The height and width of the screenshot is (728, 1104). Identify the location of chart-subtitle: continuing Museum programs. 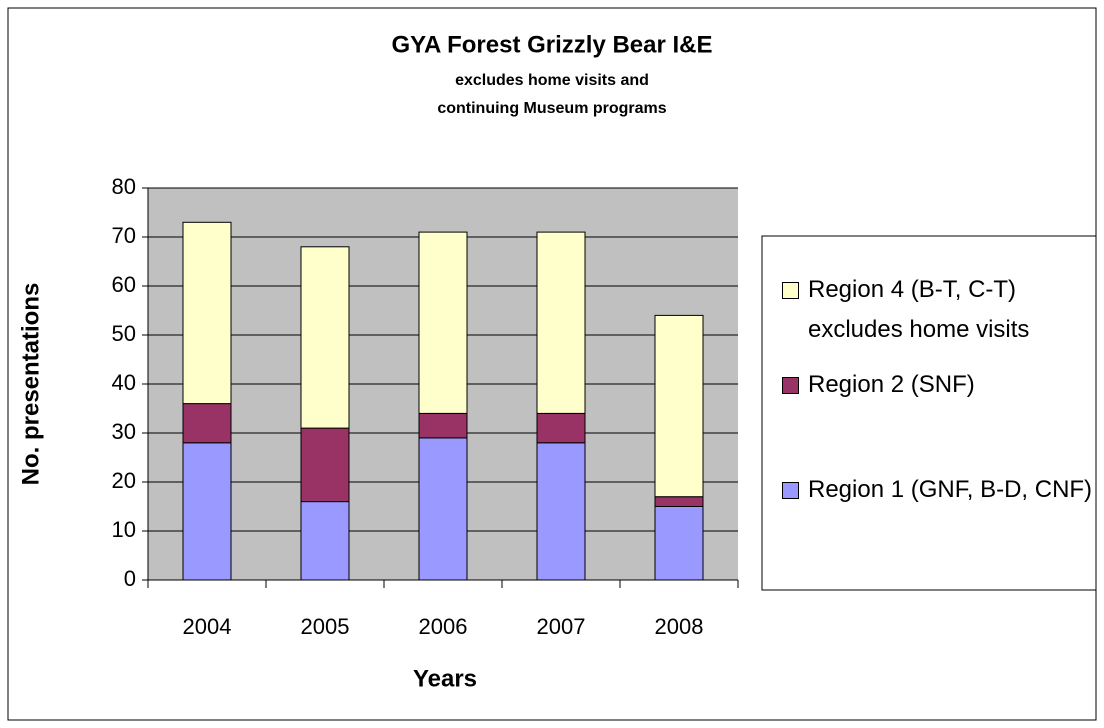
(551, 108).